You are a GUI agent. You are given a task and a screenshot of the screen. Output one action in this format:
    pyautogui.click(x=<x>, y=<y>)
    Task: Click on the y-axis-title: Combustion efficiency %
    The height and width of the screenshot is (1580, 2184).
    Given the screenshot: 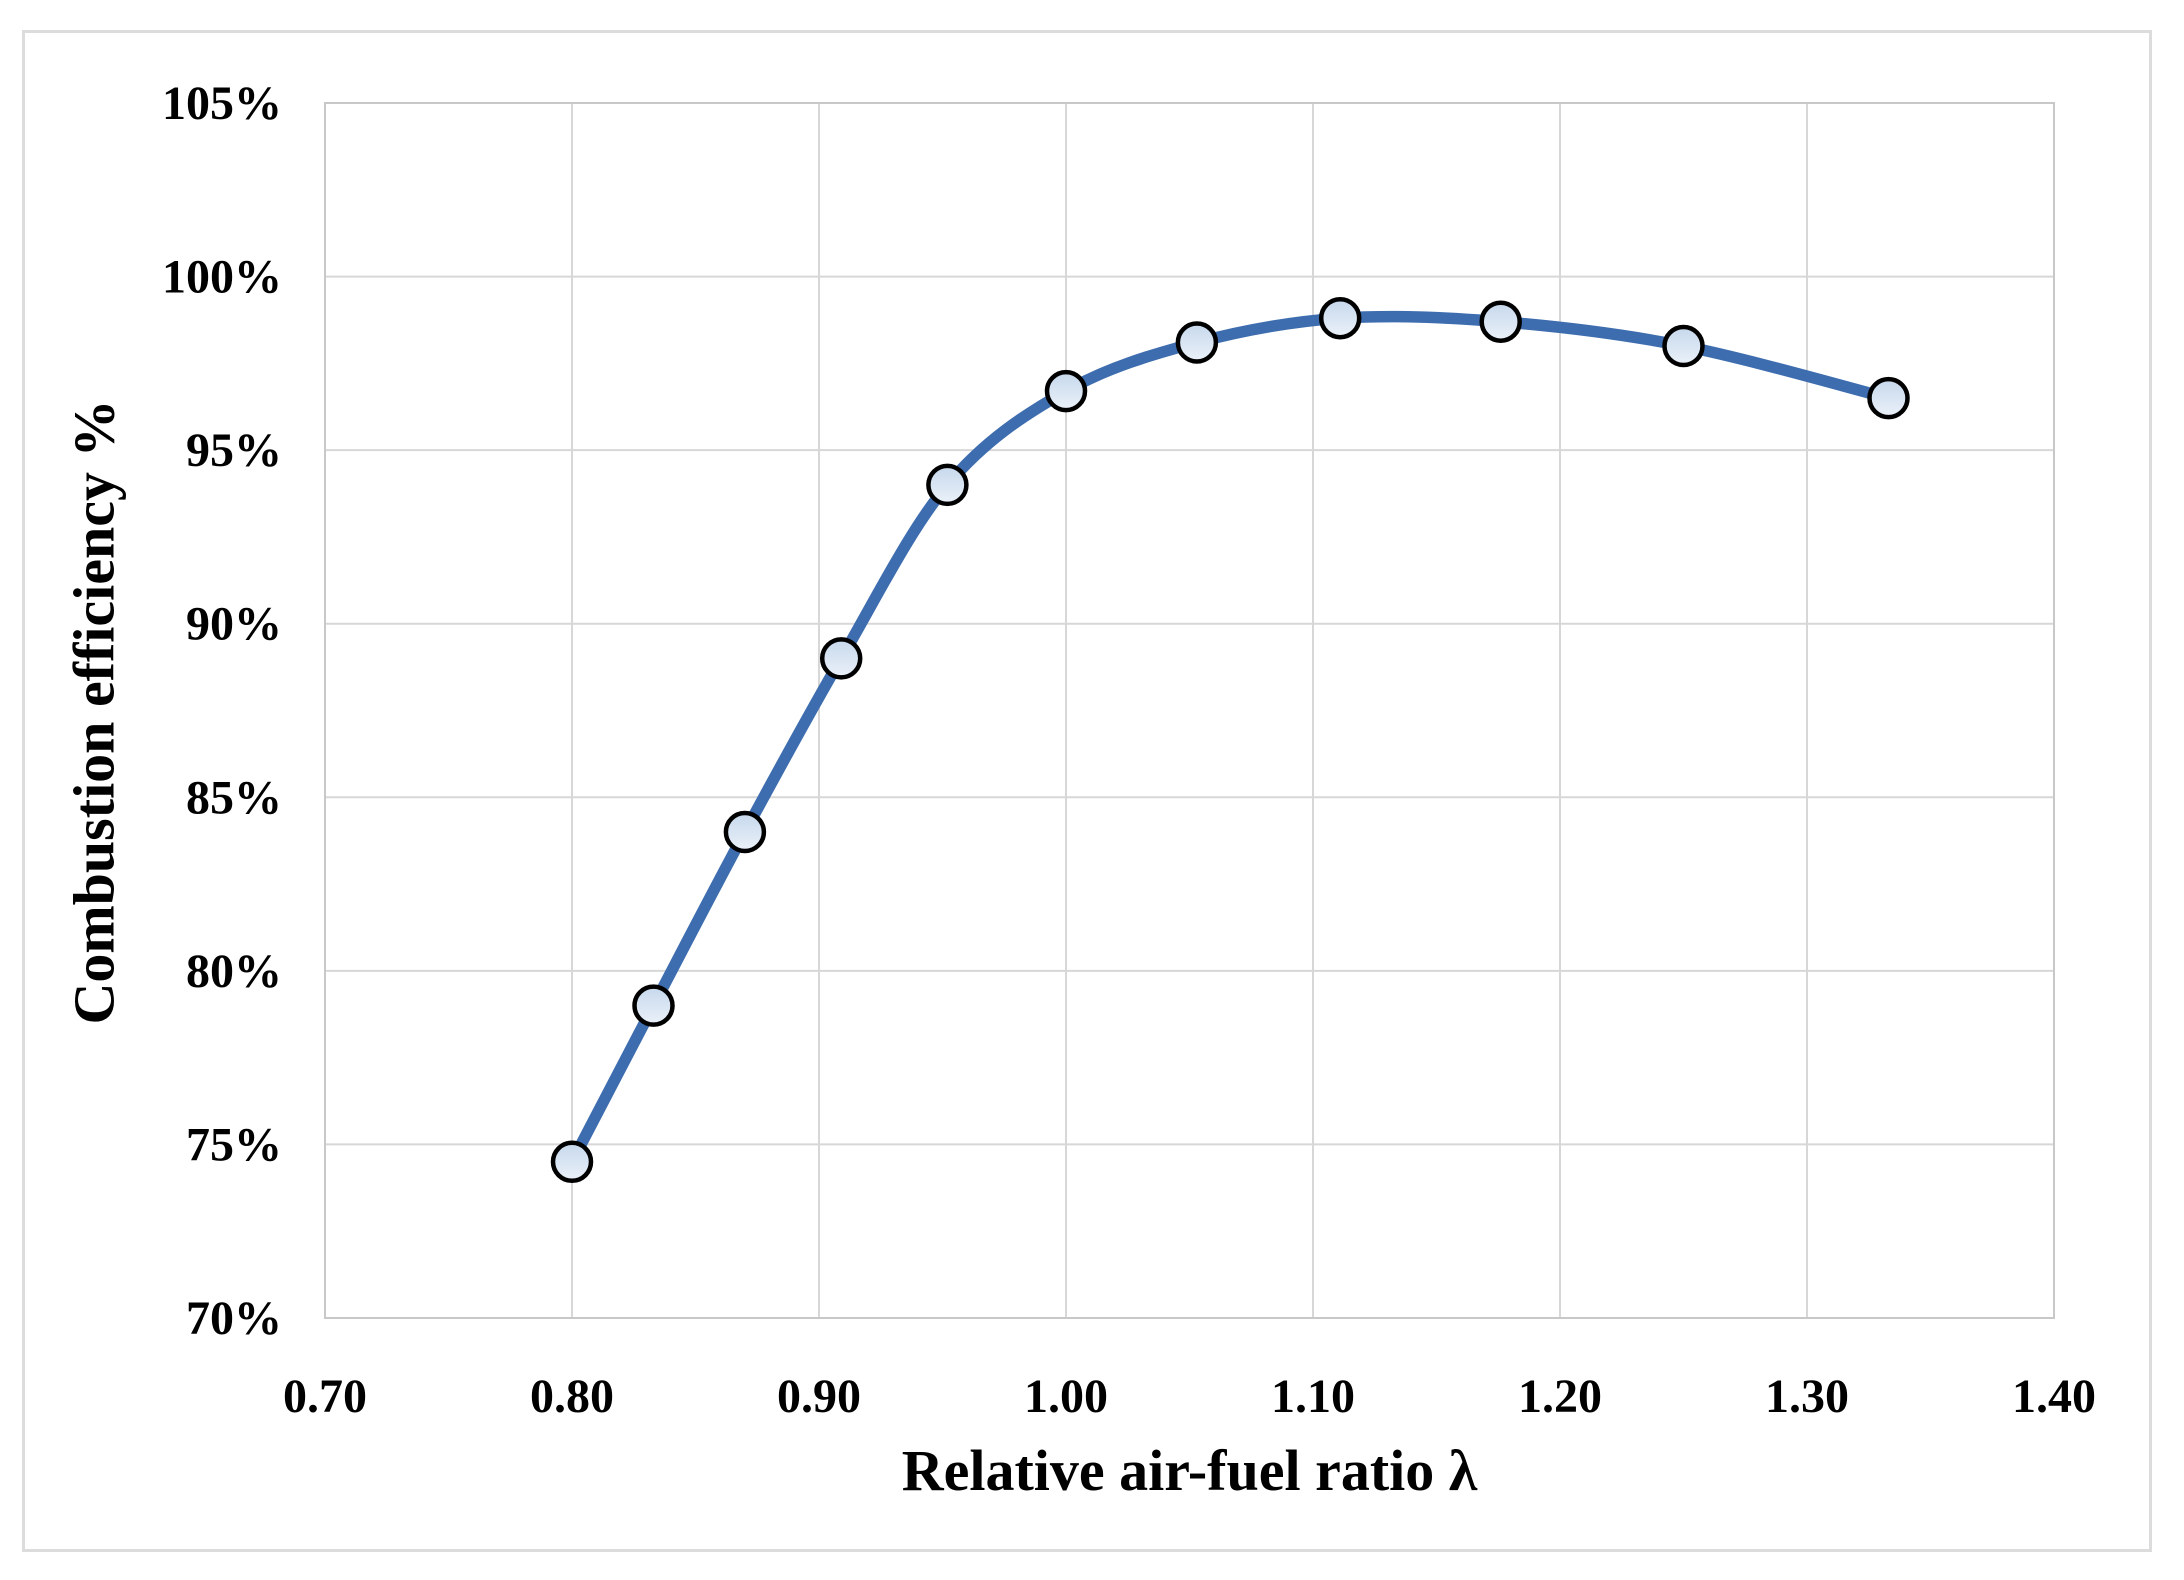 What is the action you would take?
    pyautogui.click(x=94, y=712)
    